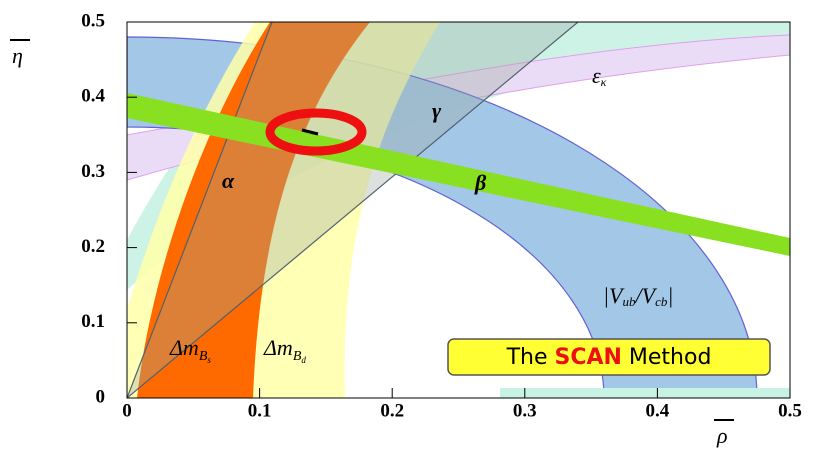 This screenshot has width=830, height=463. Describe the element at coordinates (661, 301) in the screenshot. I see `label-sub: cb` at that location.